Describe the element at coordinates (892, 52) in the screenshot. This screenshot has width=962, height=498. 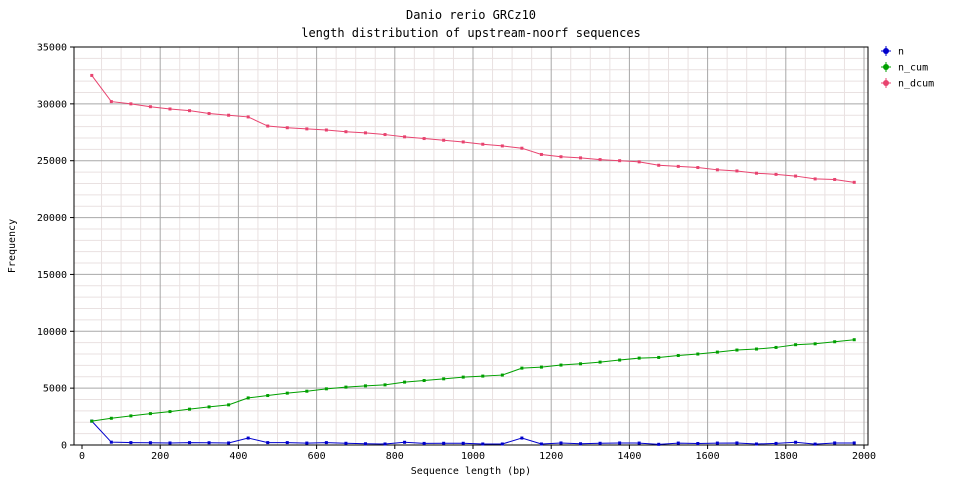
I see `legend-item-n: n` at that location.